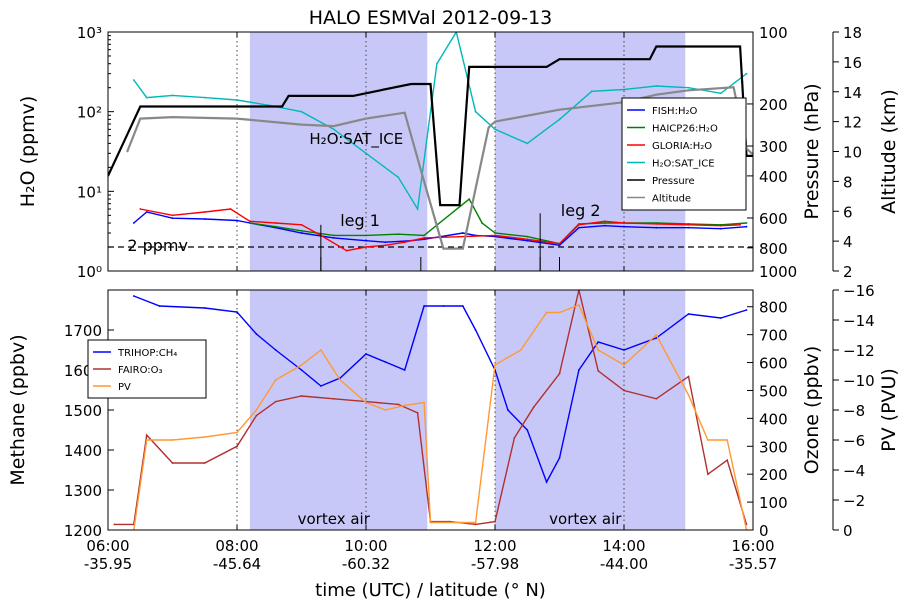 The image size is (911, 603). What do you see at coordinates (366, 564) in the screenshot?
I see `x-tick-label-latitude: -60.32` at bounding box center [366, 564].